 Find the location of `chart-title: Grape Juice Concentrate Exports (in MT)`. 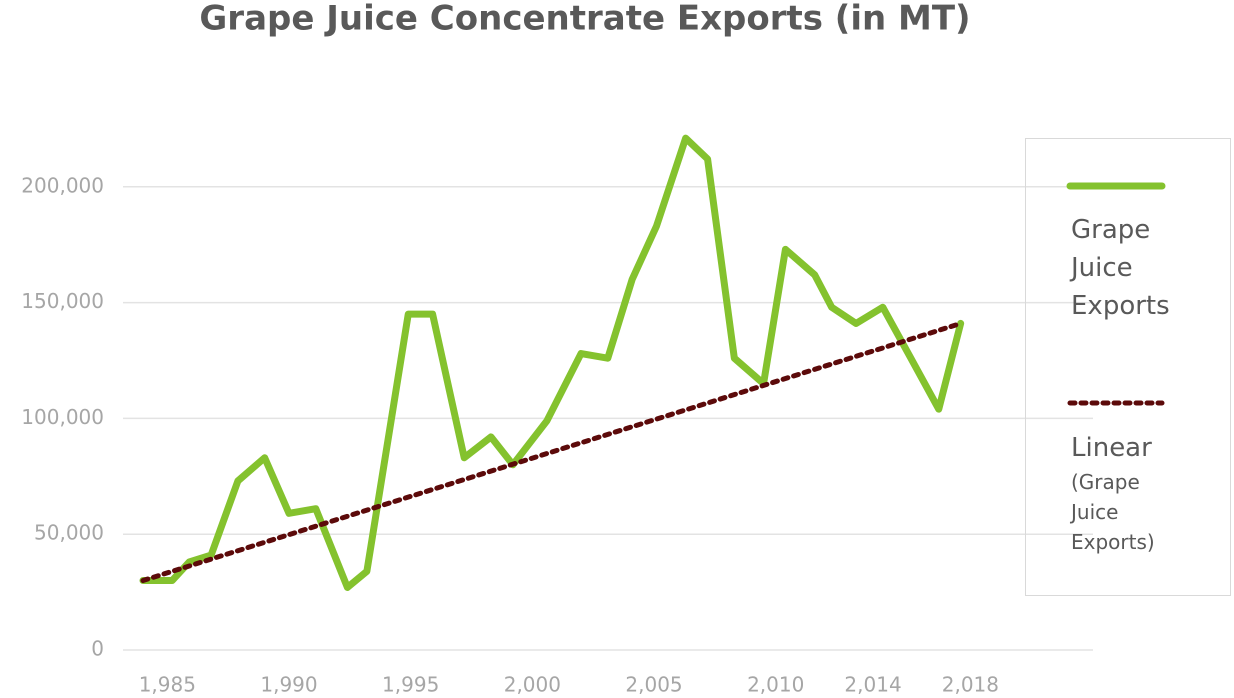

chart-title: Grape Juice Concentrate Exports (in MT) is located at coordinates (584, 19).